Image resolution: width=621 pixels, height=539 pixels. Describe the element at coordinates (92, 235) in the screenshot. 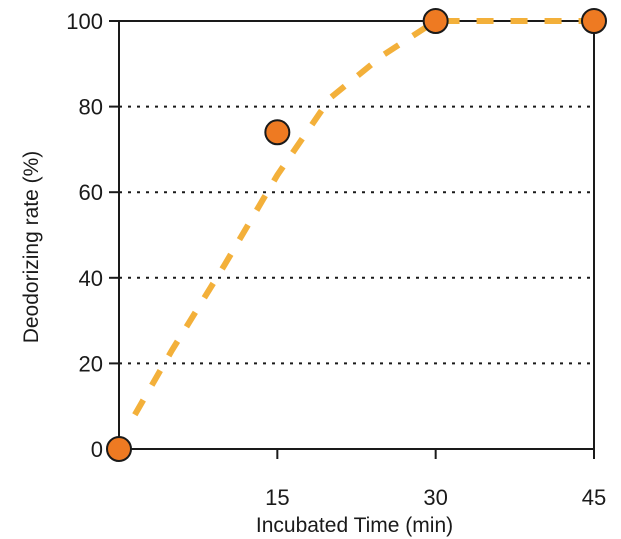

I see `y-axis-ticks: 0 20 40 60 80 100` at that location.